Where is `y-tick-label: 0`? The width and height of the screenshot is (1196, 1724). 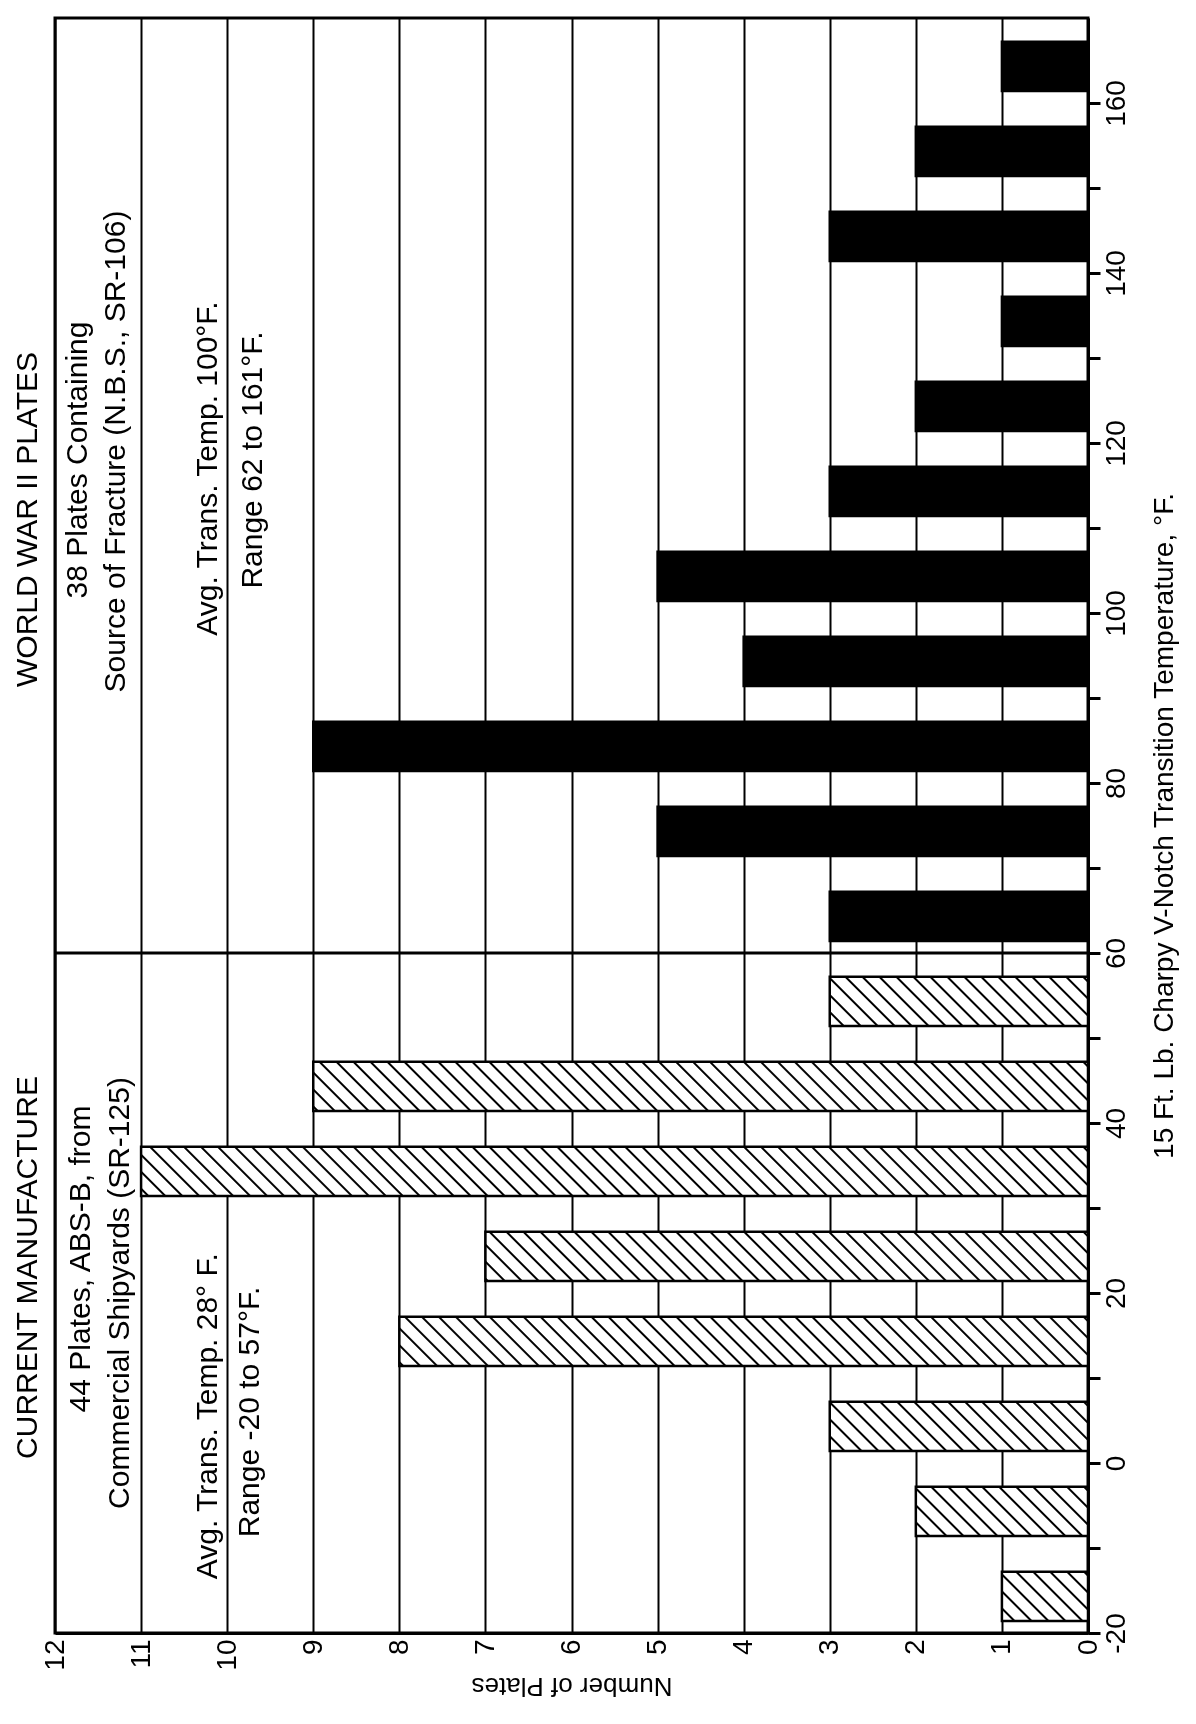
y-tick-label: 0 is located at coordinates (1115, 1463).